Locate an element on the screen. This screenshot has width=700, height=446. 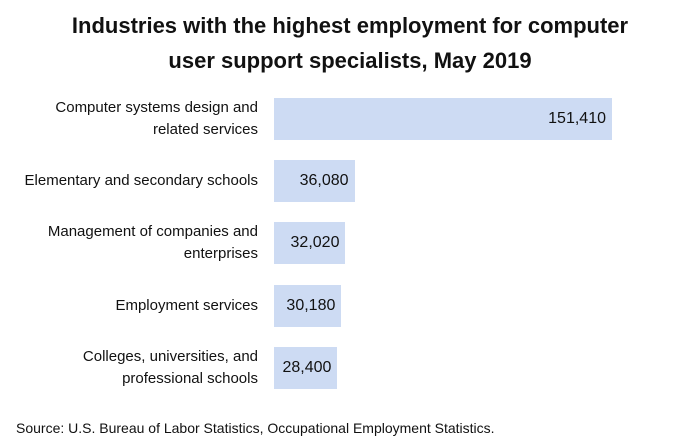
category-label: Management of companies and enterprises is located at coordinates (152, 243).